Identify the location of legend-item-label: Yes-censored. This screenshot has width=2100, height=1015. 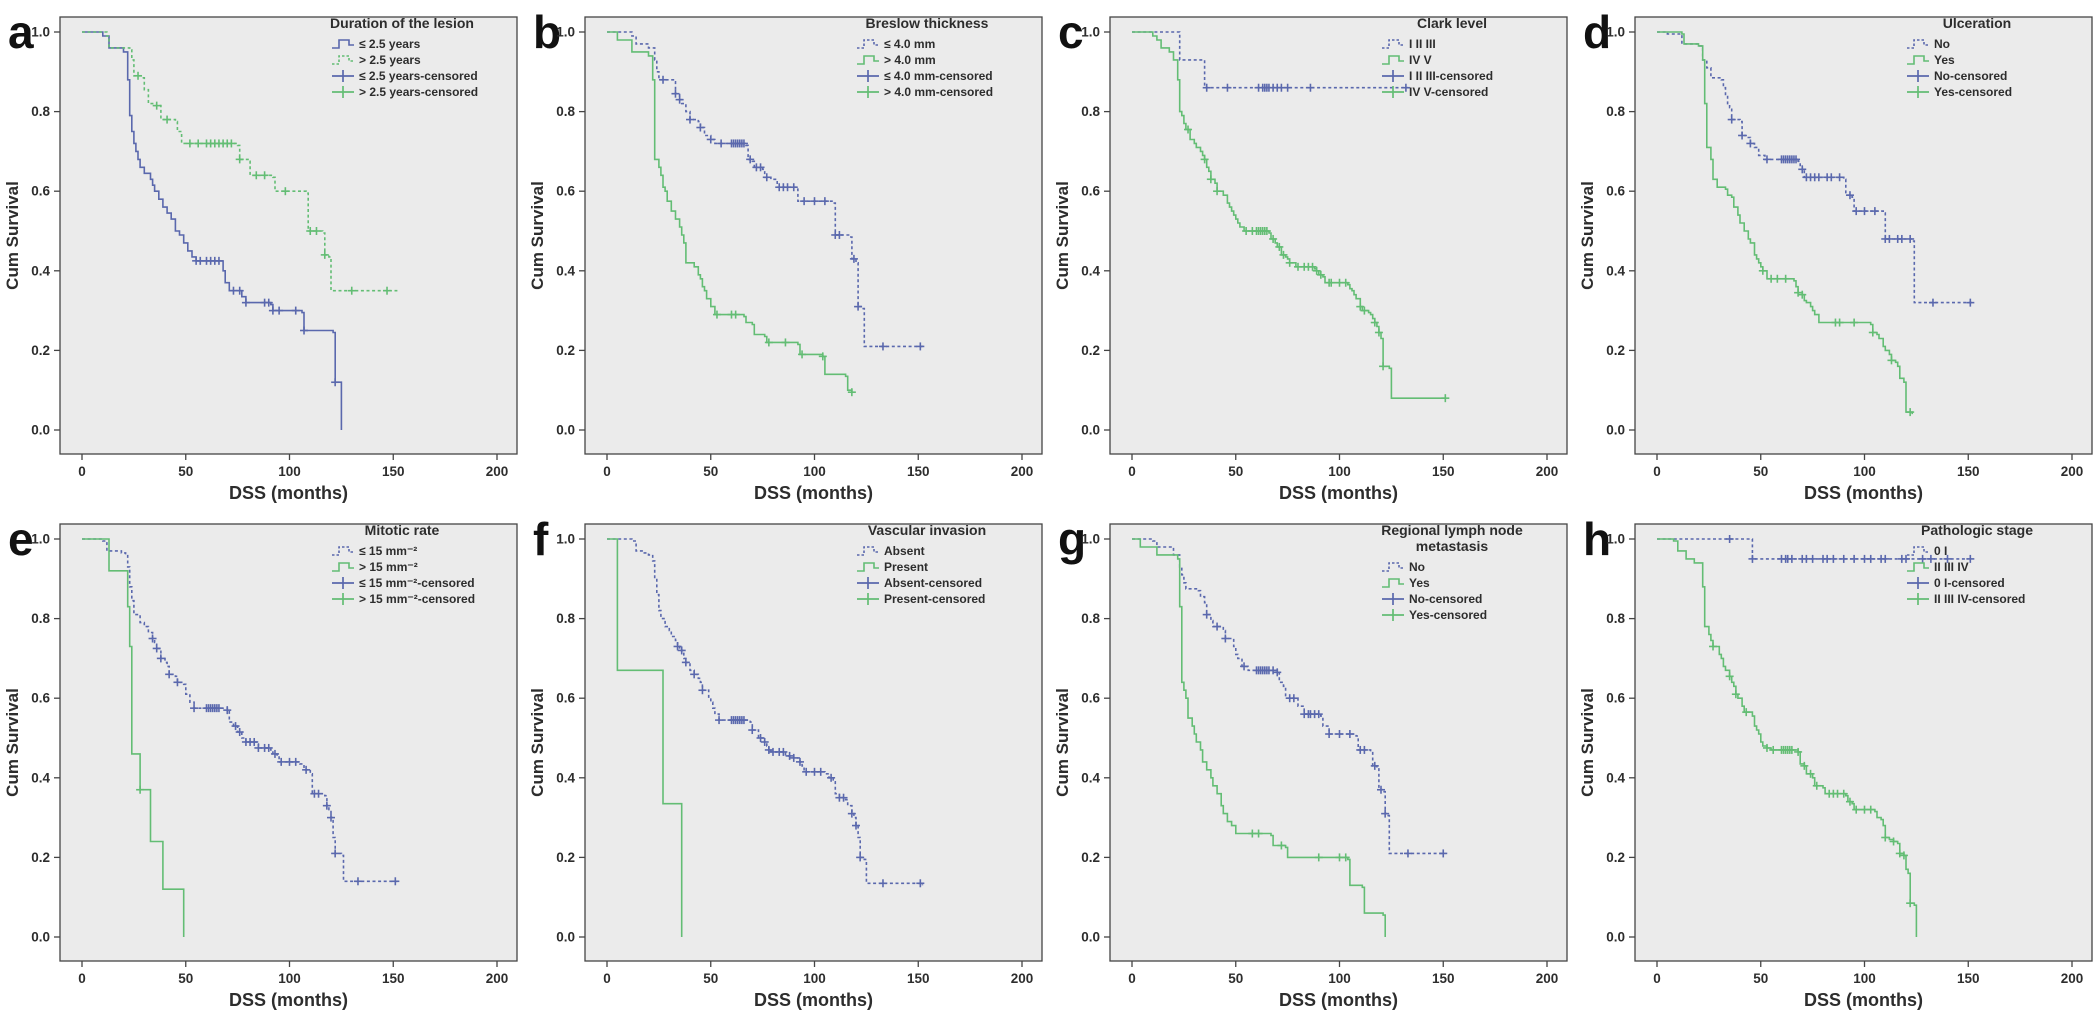
(1448, 615).